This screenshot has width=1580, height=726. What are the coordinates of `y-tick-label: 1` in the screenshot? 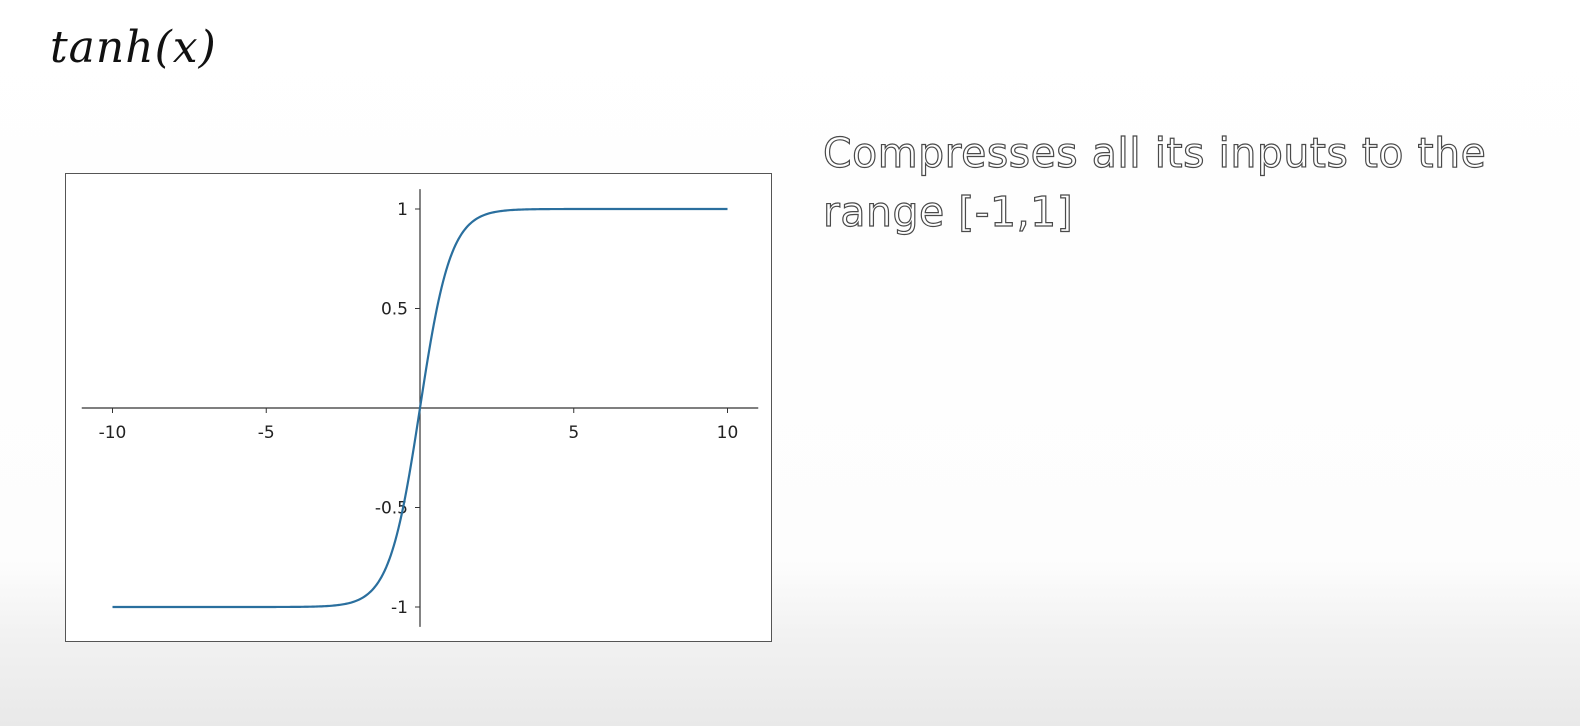 It's located at (402, 210).